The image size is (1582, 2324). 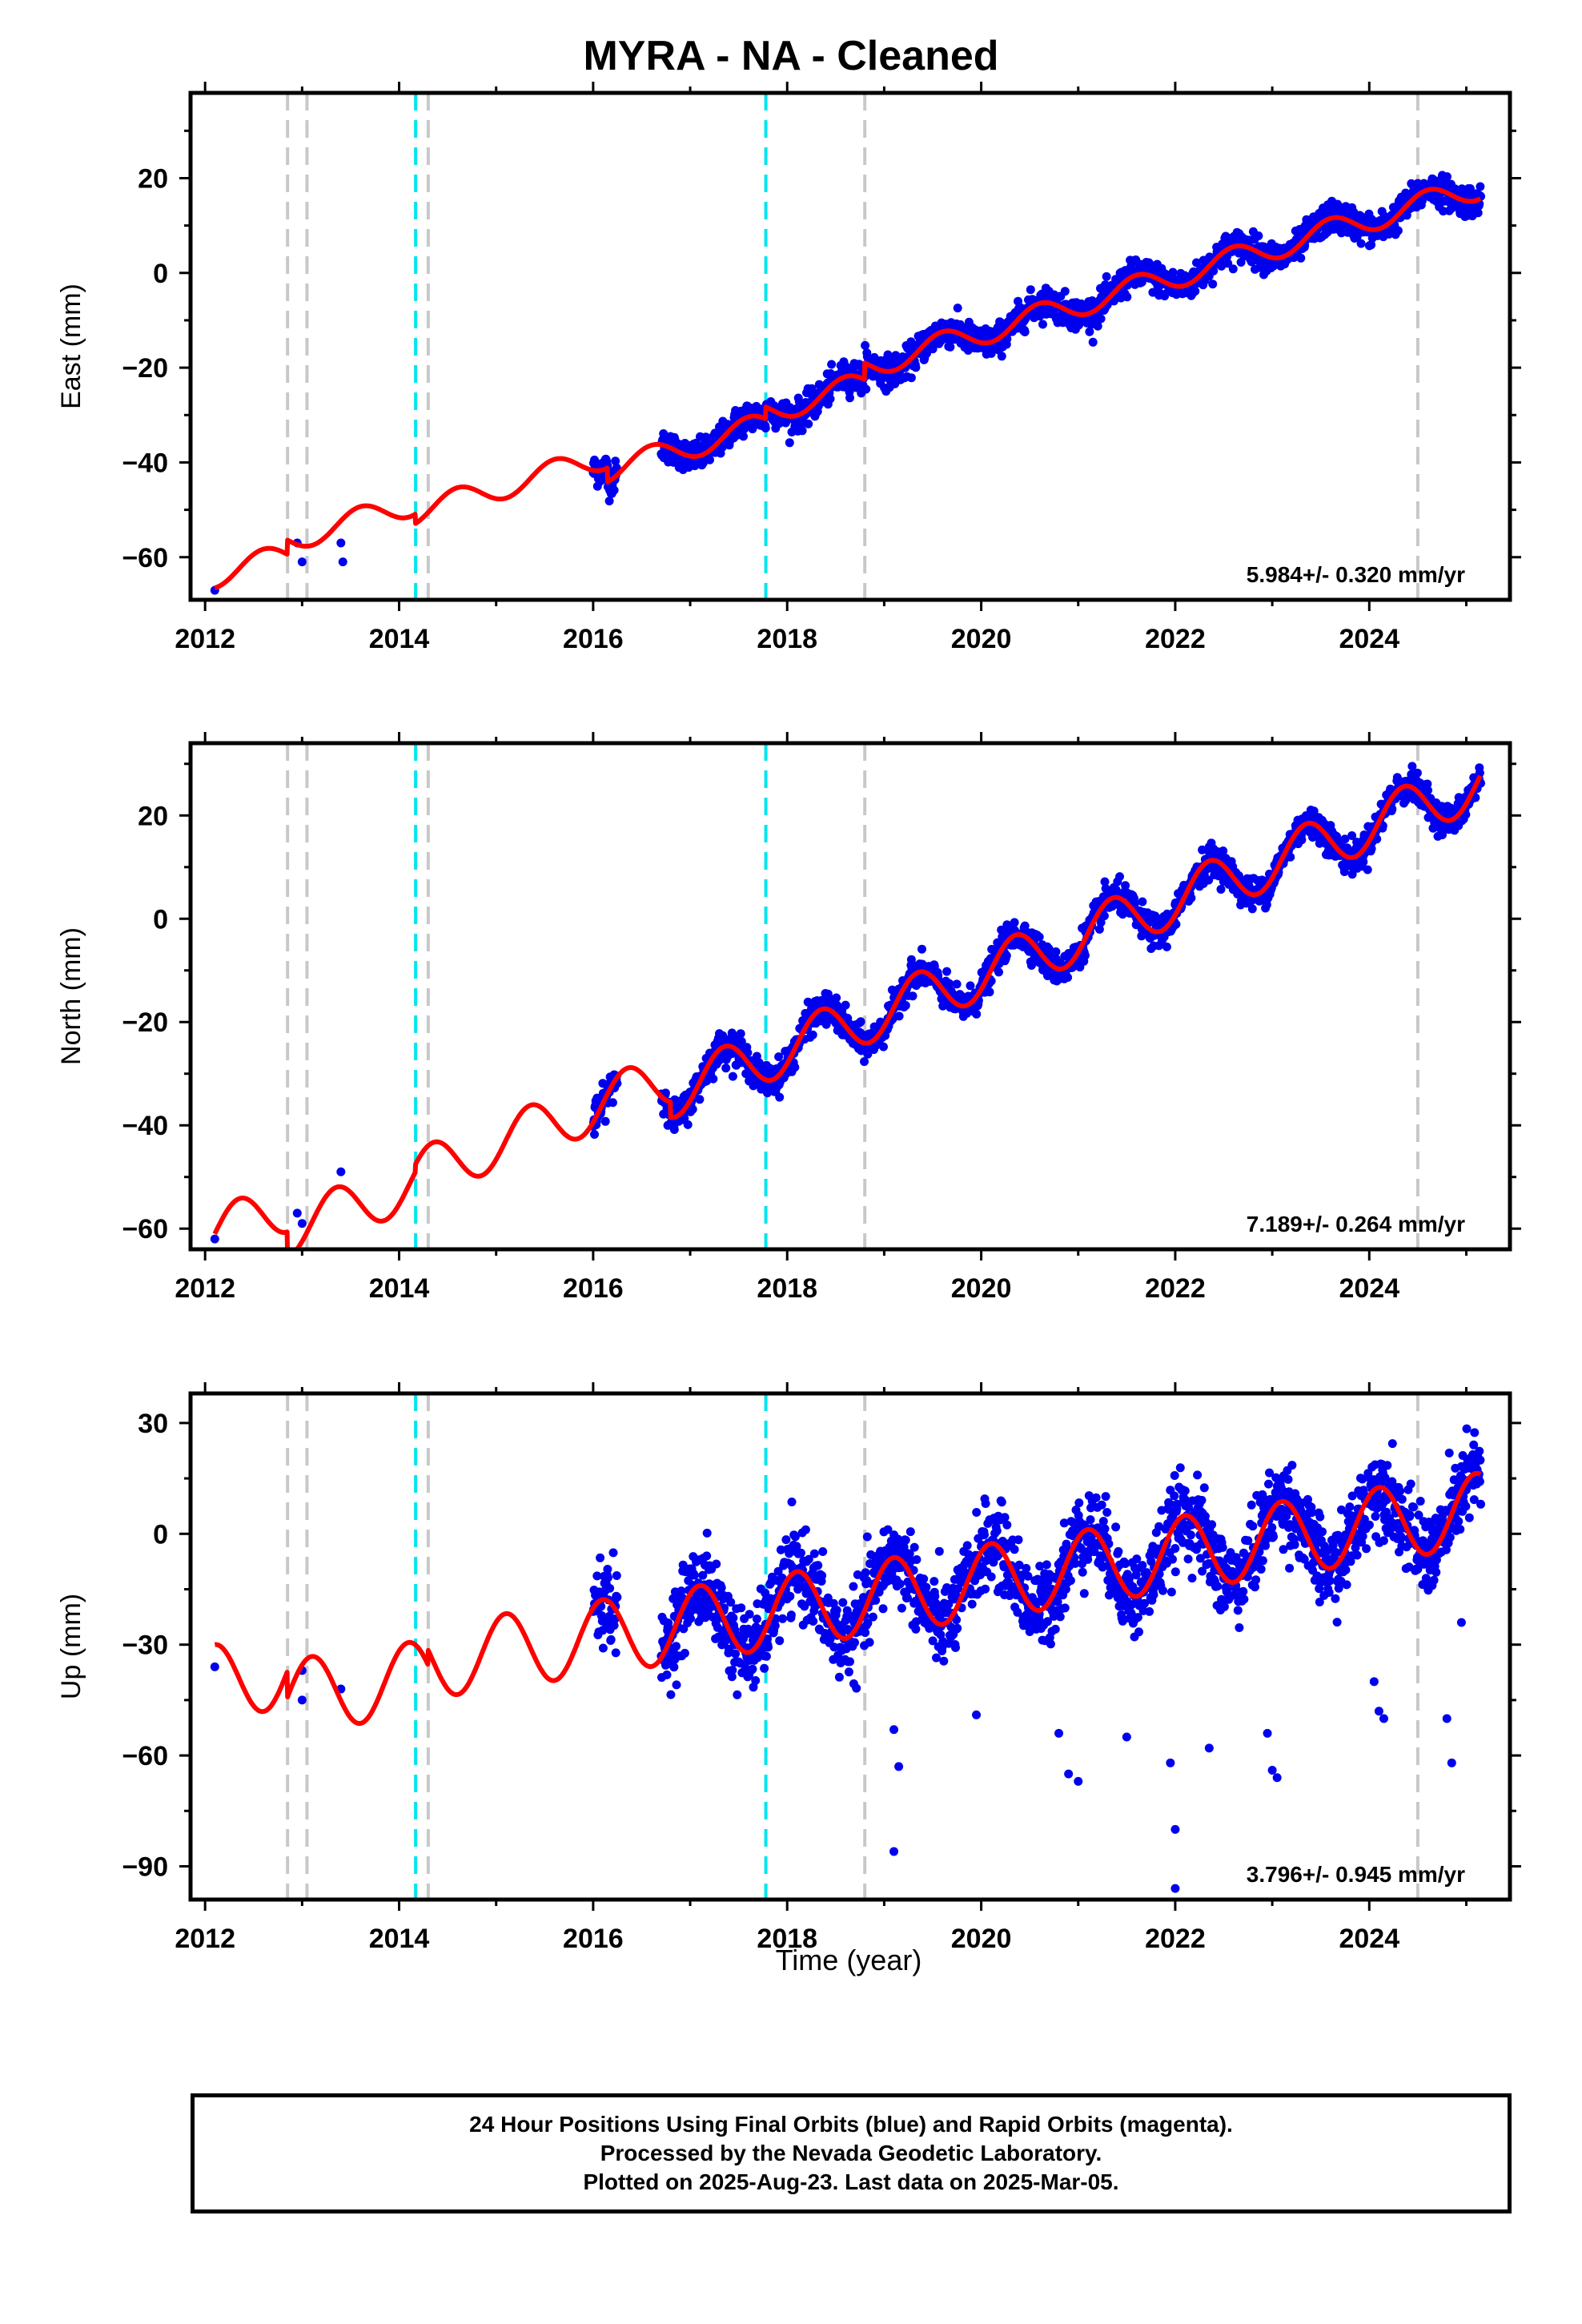 What do you see at coordinates (71, 346) in the screenshot?
I see `y-axis-label: East (mm)` at bounding box center [71, 346].